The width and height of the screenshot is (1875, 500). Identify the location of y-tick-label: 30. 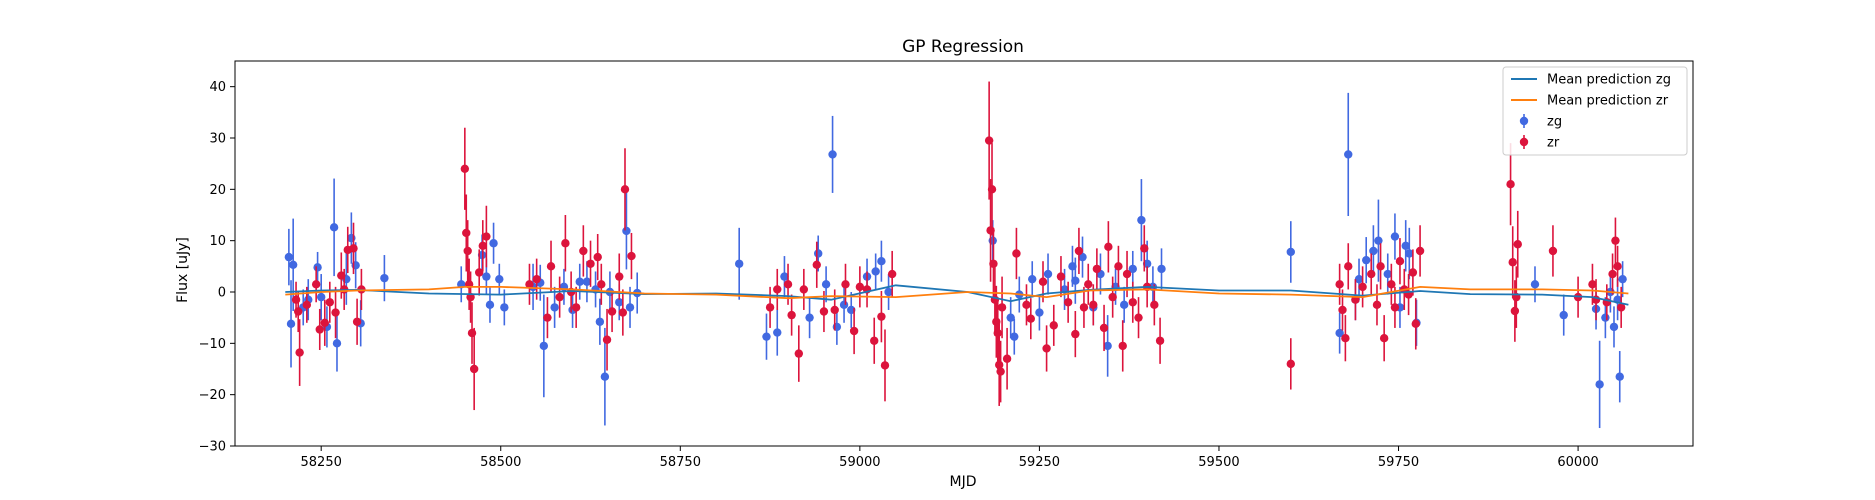
(217, 139).